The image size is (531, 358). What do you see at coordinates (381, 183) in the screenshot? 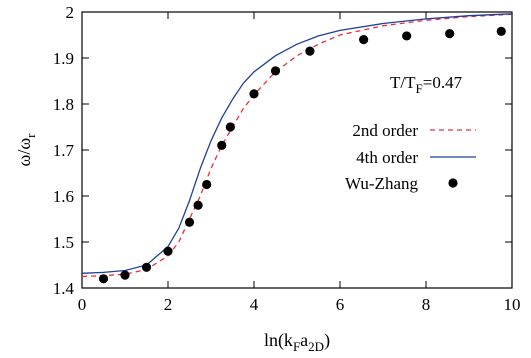
I see `legend-label-wu-zhang: Wu-Zhang` at bounding box center [381, 183].